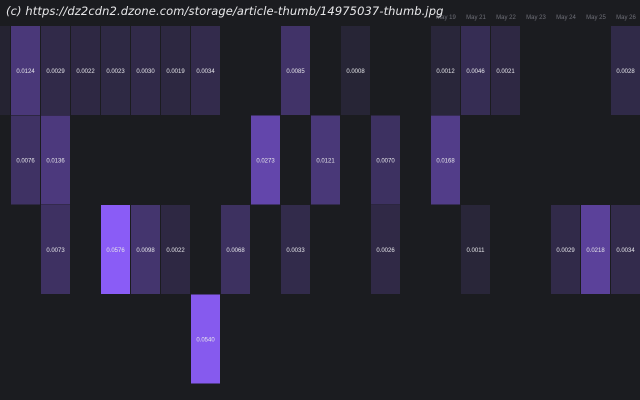 The image size is (640, 400). I want to click on cell-value-label: 0.0136, so click(55, 161).